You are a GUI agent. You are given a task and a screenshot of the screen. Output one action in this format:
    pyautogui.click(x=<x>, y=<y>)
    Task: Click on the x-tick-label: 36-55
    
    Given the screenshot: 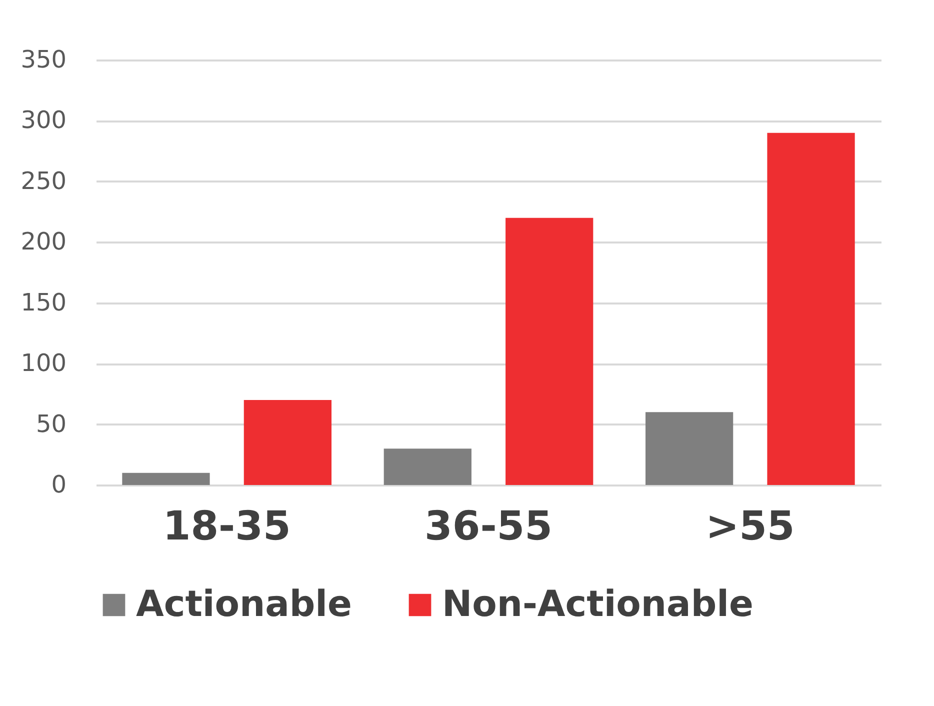 What is the action you would take?
    pyautogui.click(x=488, y=527)
    